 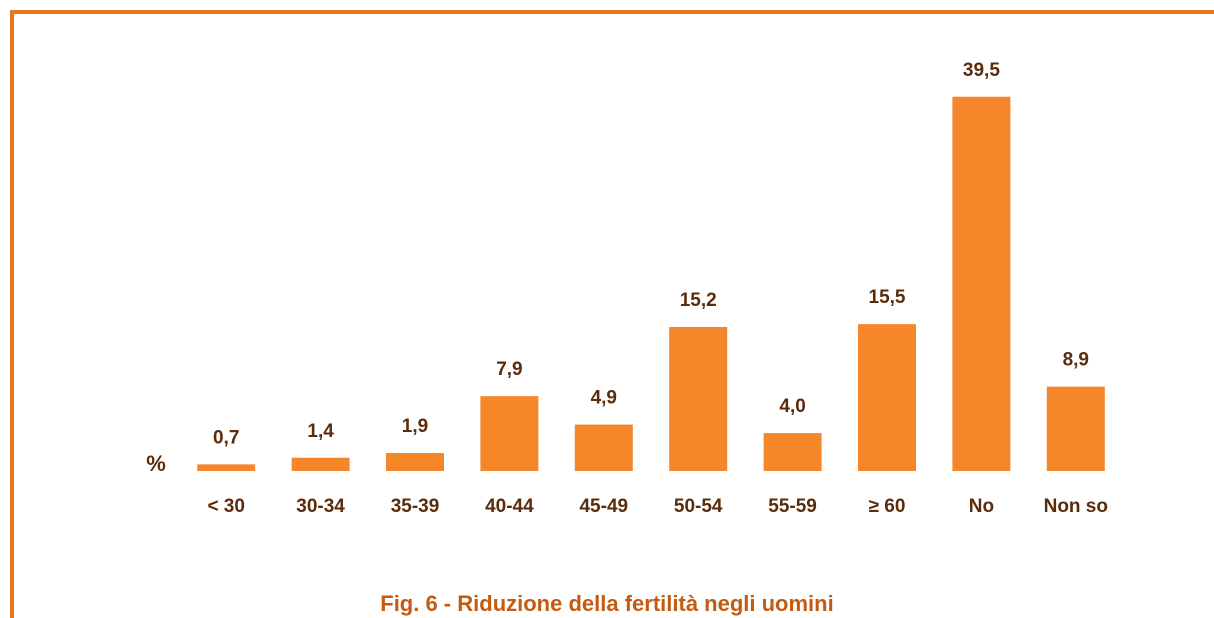 What do you see at coordinates (981, 506) in the screenshot?
I see `x-tick-label: No` at bounding box center [981, 506].